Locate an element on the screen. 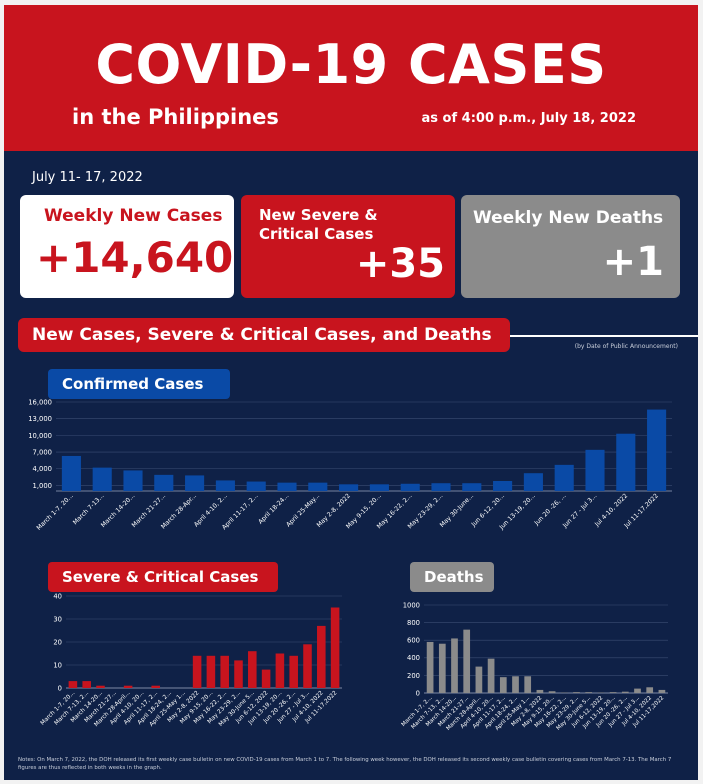 The image size is (703, 784). confirmed-ytick-label: 4,000 is located at coordinates (42, 469).